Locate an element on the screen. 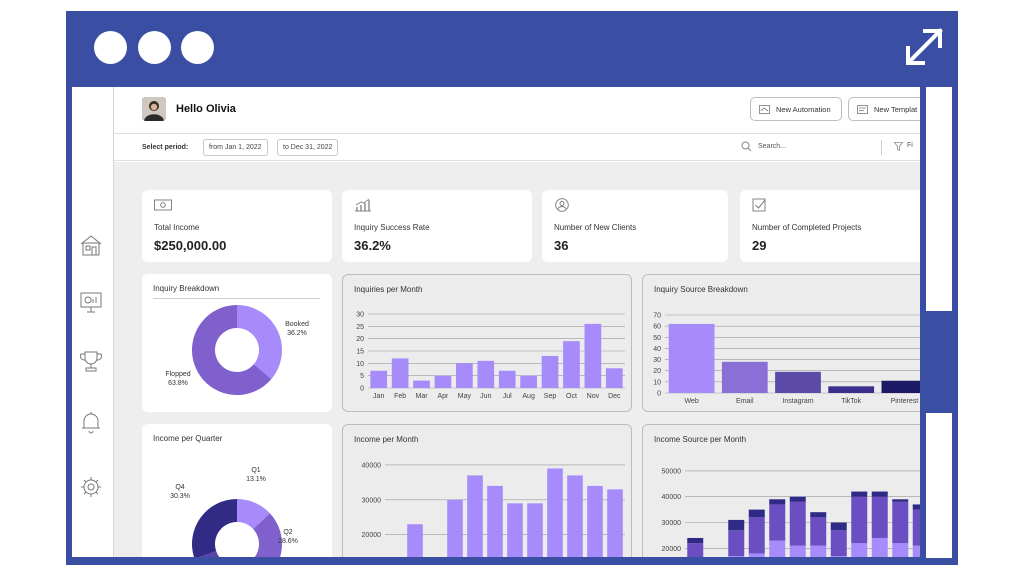  kpi-total-income: Total Income $250,000.00 is located at coordinates (237, 226).